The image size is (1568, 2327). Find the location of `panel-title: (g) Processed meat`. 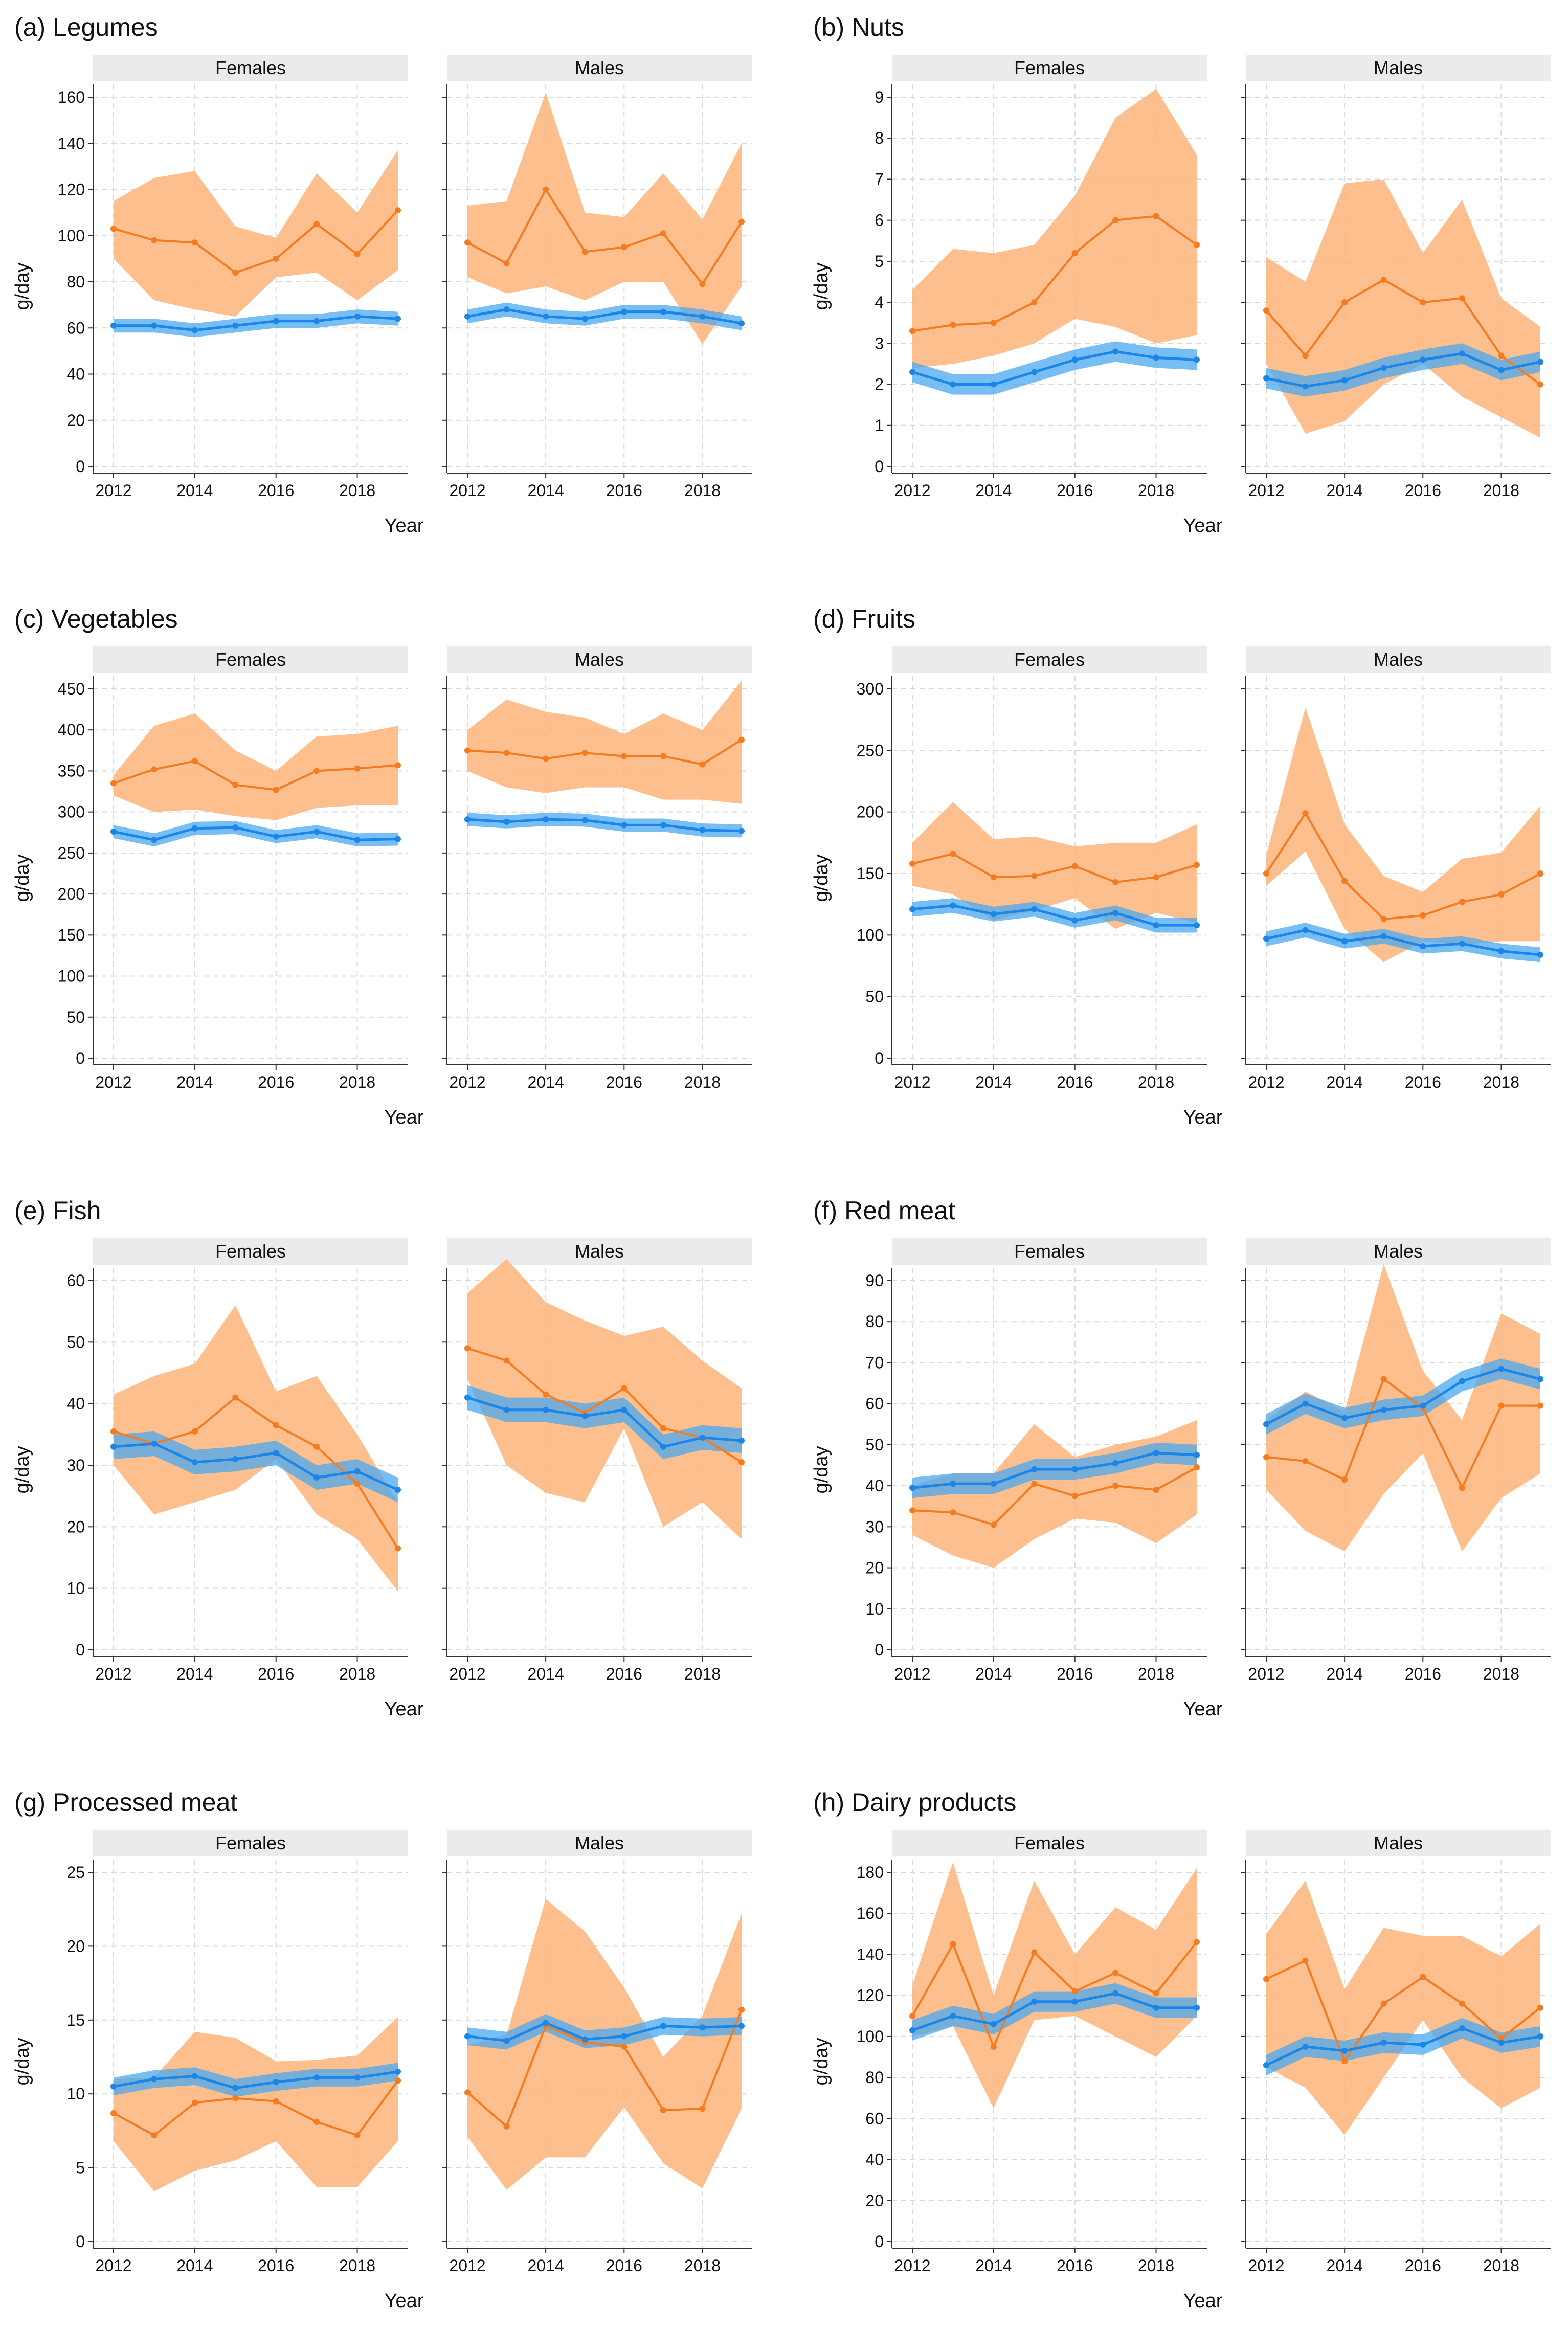

panel-title: (g) Processed meat is located at coordinates (125, 1803).